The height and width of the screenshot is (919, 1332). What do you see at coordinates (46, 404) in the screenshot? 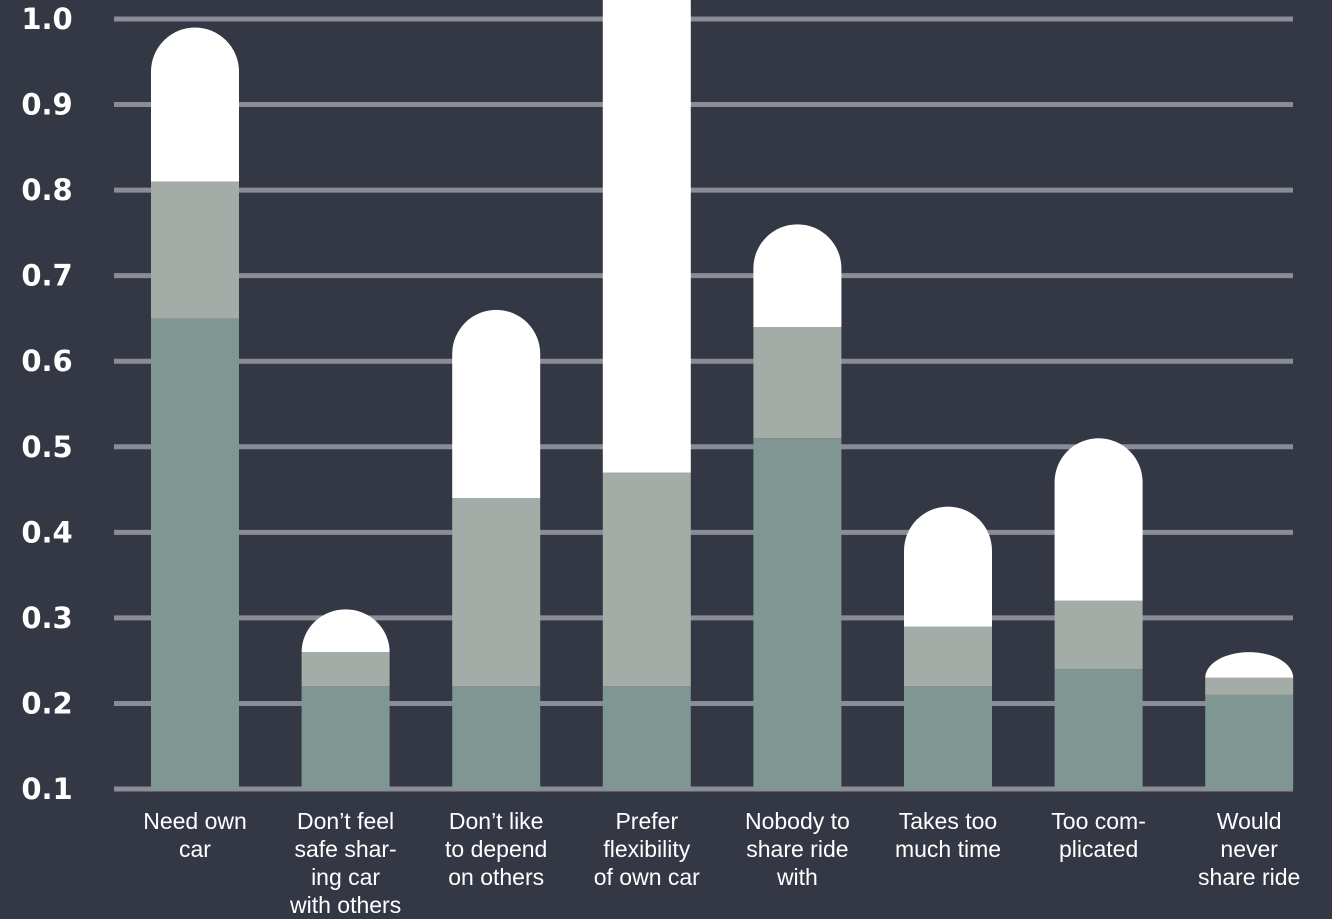
I see `y-axis-tick-labels: 0.1 0.2 0.3 0.4 0.5 0.6 0.7 0.8 0.9 1.0` at bounding box center [46, 404].